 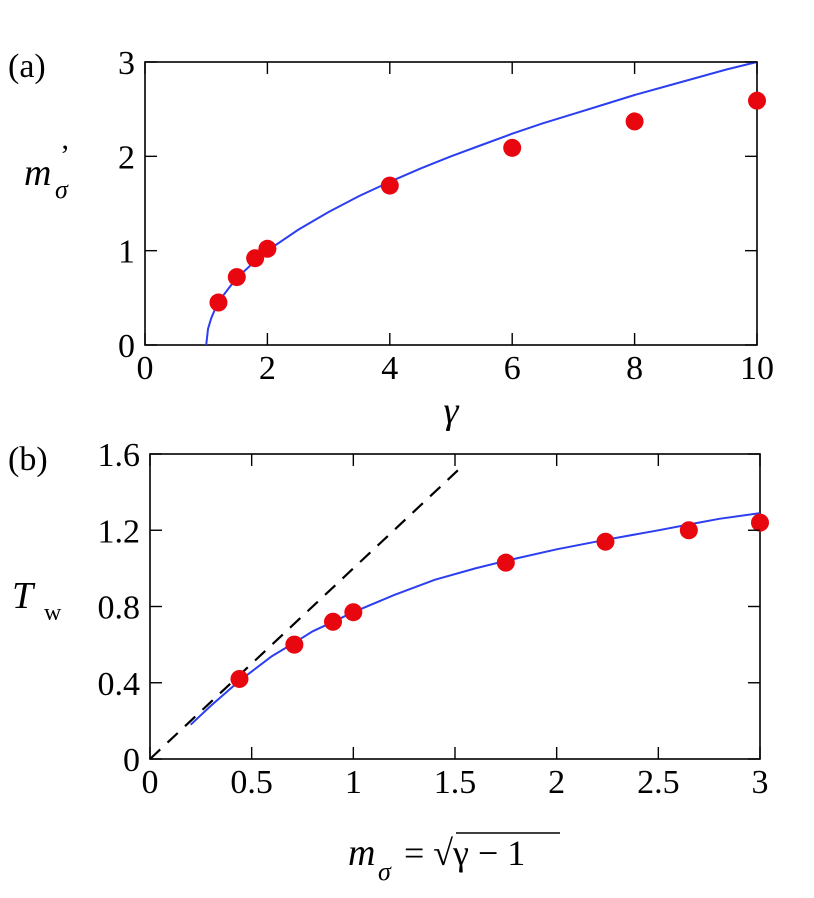 What do you see at coordinates (24, 596) in the screenshot?
I see `panel-b-y-label-base: T` at bounding box center [24, 596].